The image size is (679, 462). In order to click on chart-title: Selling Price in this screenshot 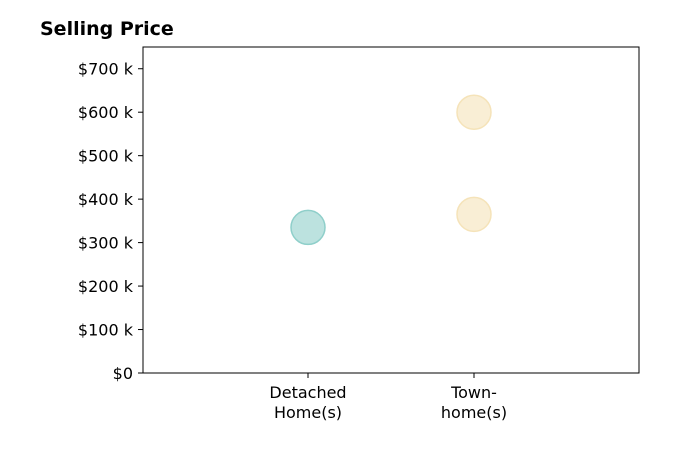, I will do `click(107, 29)`.